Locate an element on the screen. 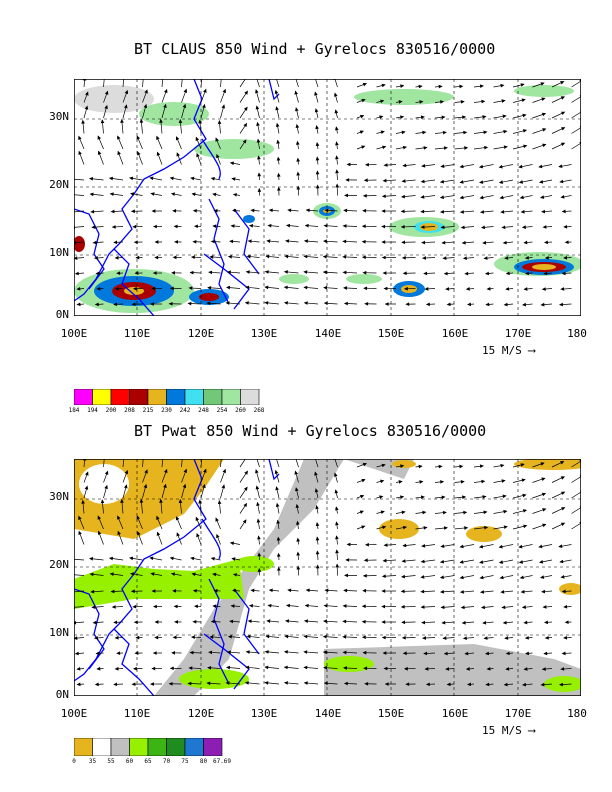  colorbar-tick-label: 268 is located at coordinates (259, 410).